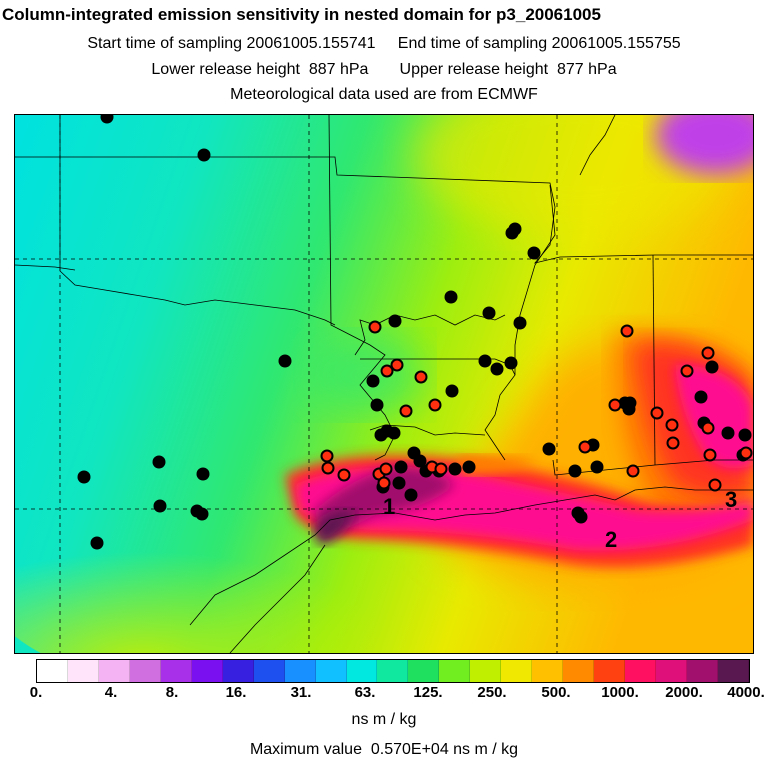 This screenshot has width=768, height=768. What do you see at coordinates (746, 692) in the screenshot?
I see `colorbar-tick-label: 4000.` at bounding box center [746, 692].